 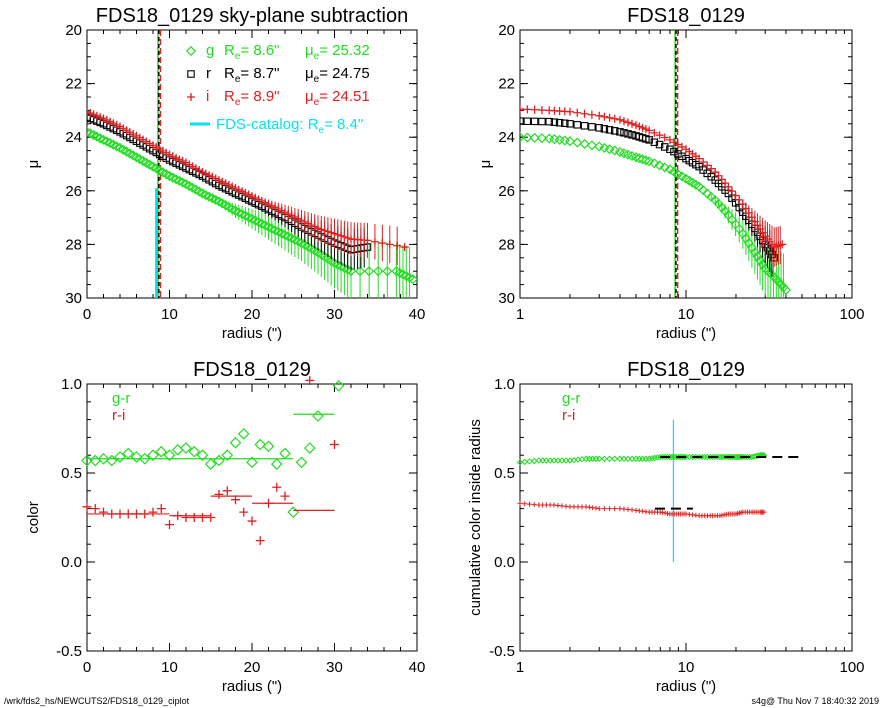 What do you see at coordinates (475, 517) in the screenshot?
I see `y-axis-label: cumulative color inside radius` at bounding box center [475, 517].